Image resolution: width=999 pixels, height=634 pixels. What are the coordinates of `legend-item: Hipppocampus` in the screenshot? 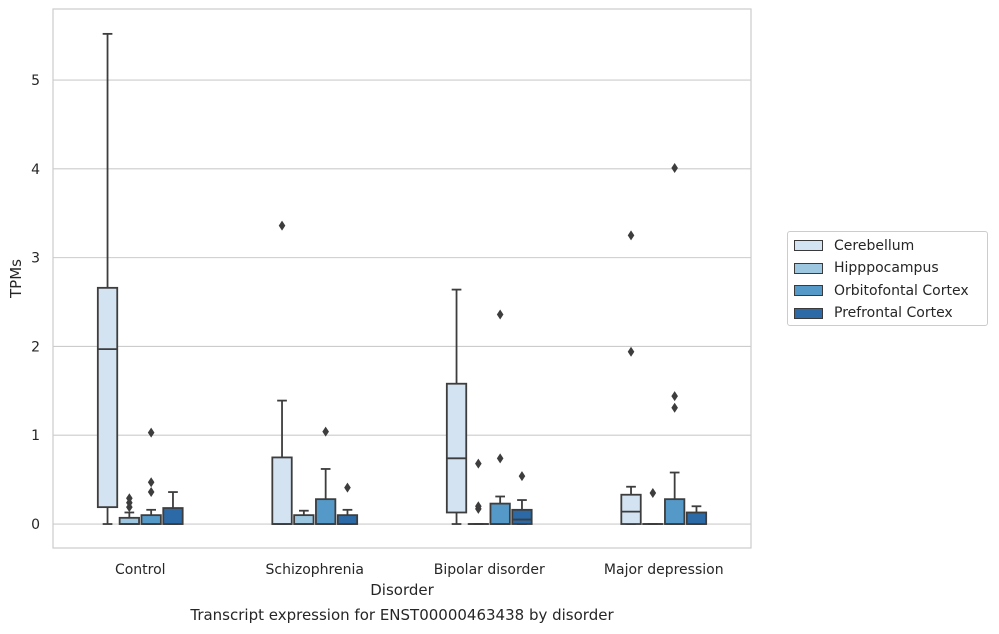 It's located at (866, 268).